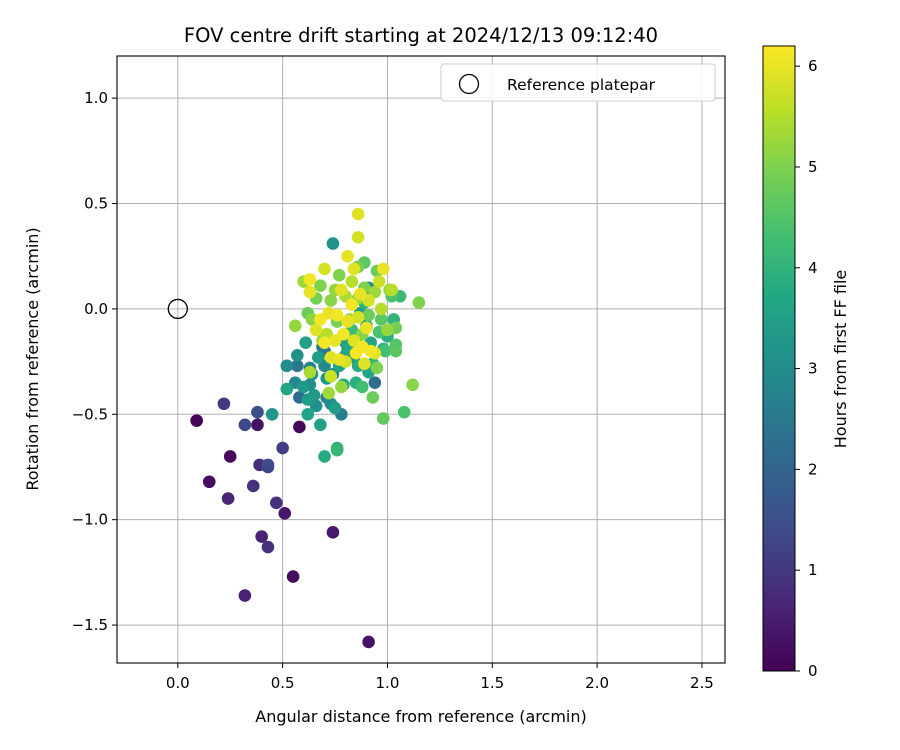  I want to click on legend-entry-reference: Reference platepar, so click(581, 85).